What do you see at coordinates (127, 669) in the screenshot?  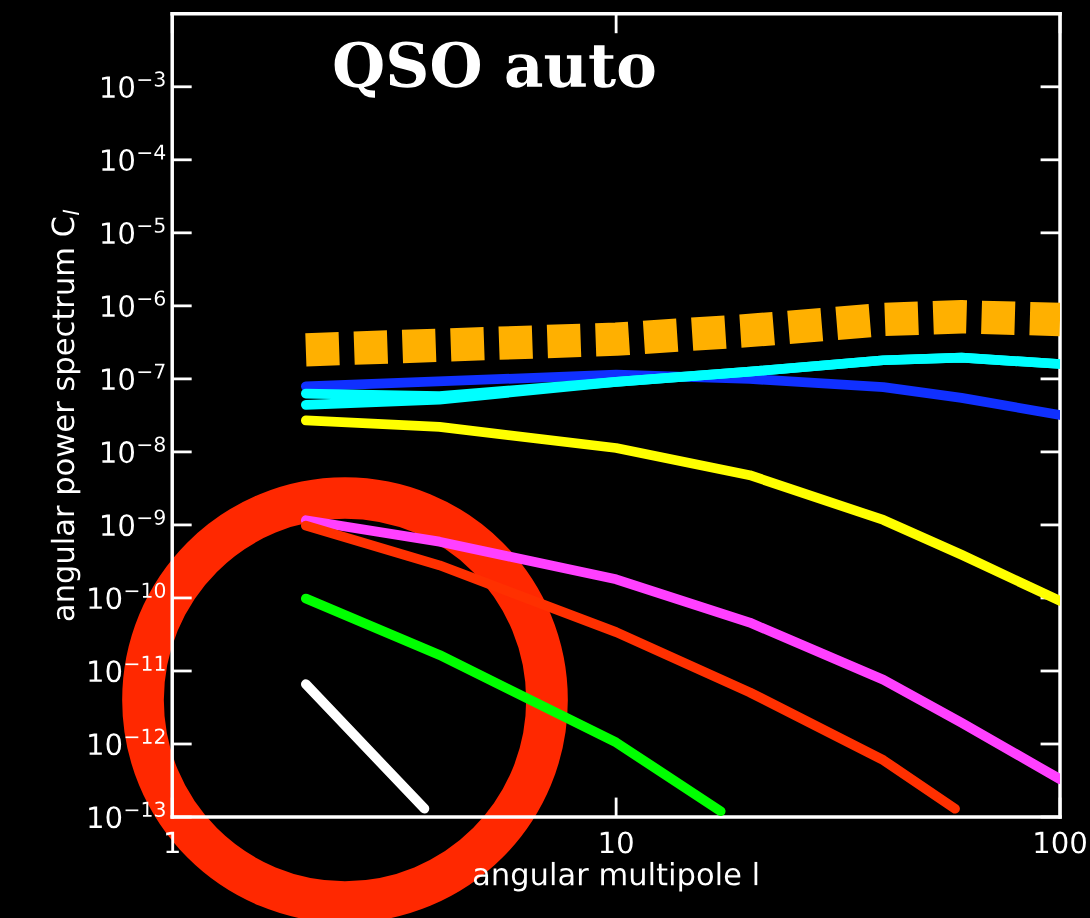 I see `y-tick-label: 10$^{−11}$` at bounding box center [127, 669].